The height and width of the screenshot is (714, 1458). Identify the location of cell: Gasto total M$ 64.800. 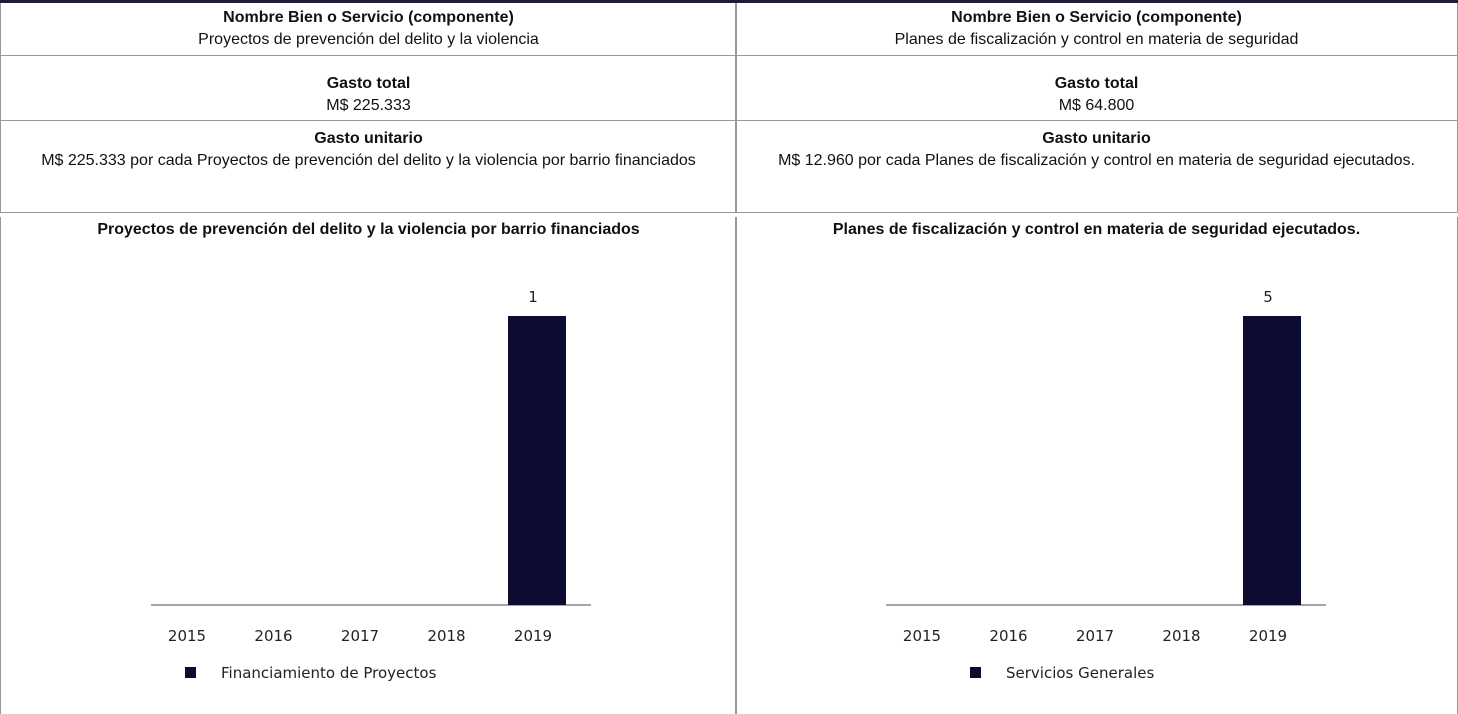
(1096, 88).